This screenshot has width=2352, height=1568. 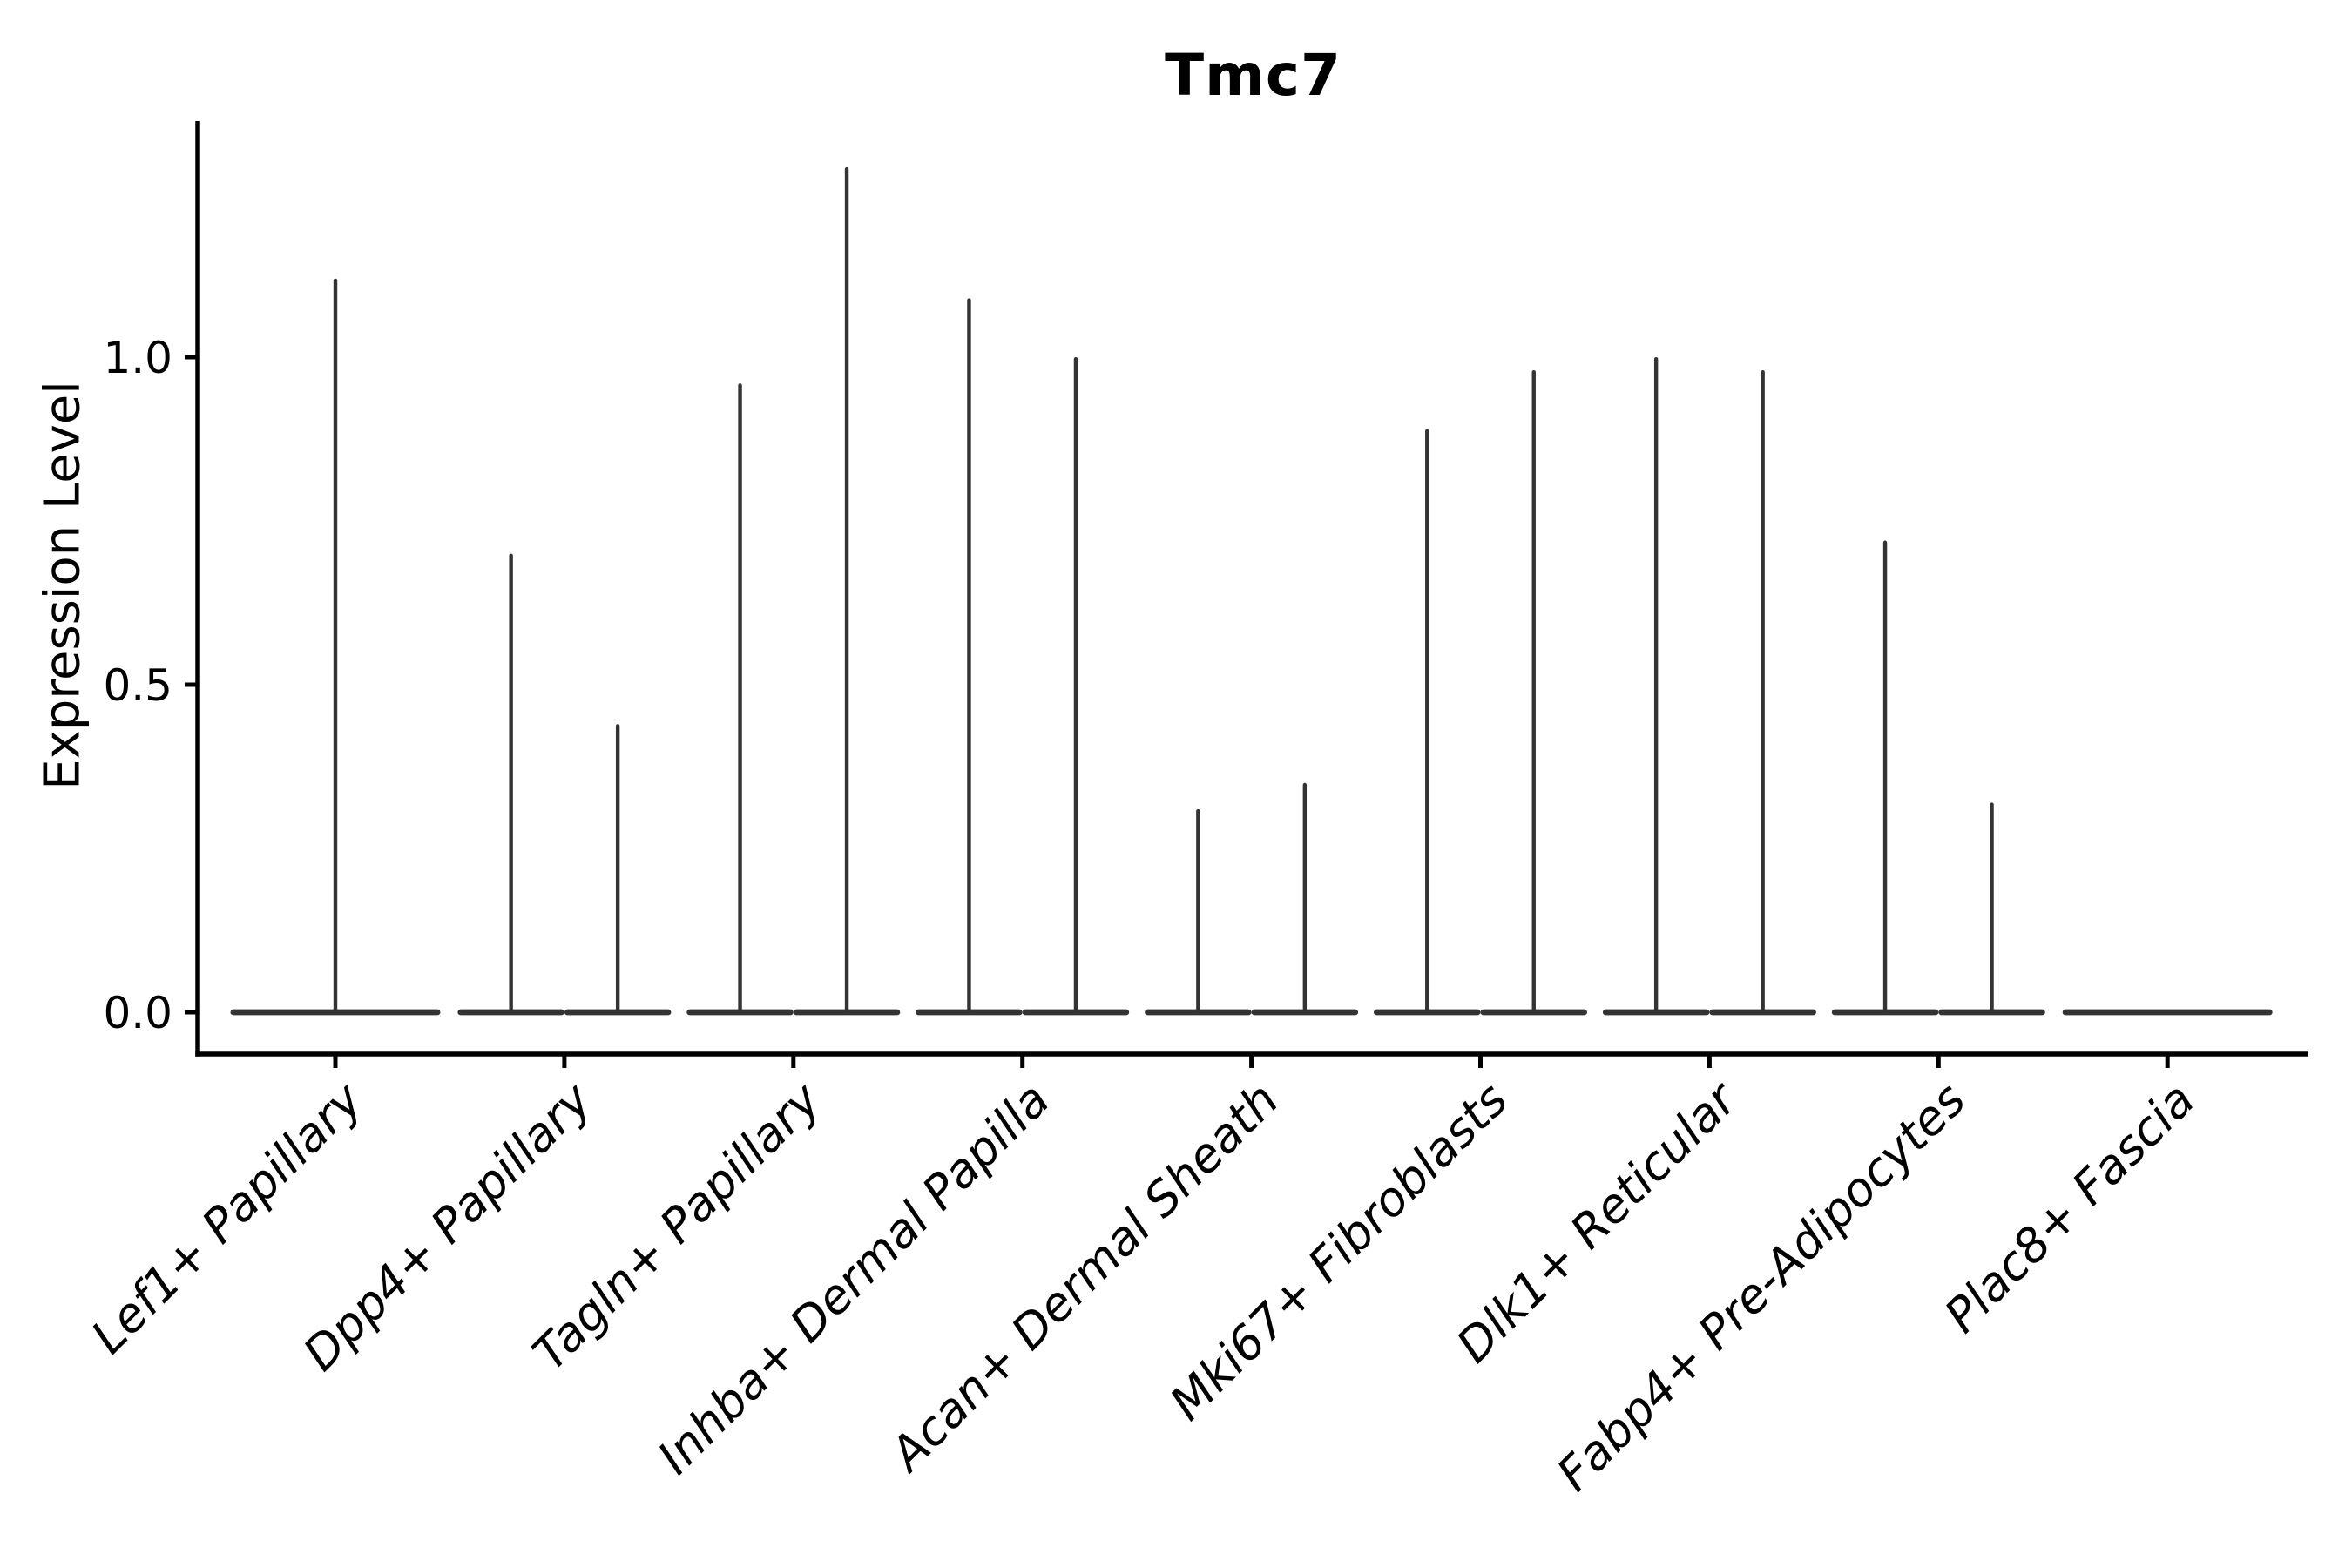 What do you see at coordinates (2069, 1207) in the screenshot?
I see `x-tick-label: Plac8+ Fascia` at bounding box center [2069, 1207].